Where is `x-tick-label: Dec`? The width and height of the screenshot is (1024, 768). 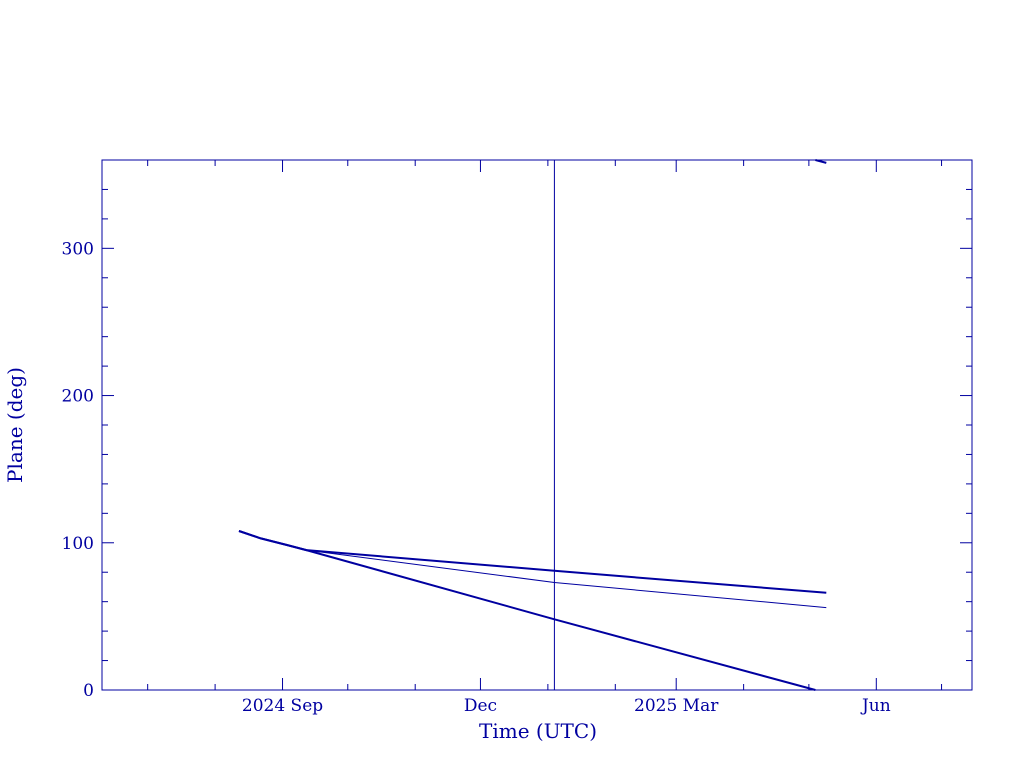 x-tick-label: Dec is located at coordinates (480, 706).